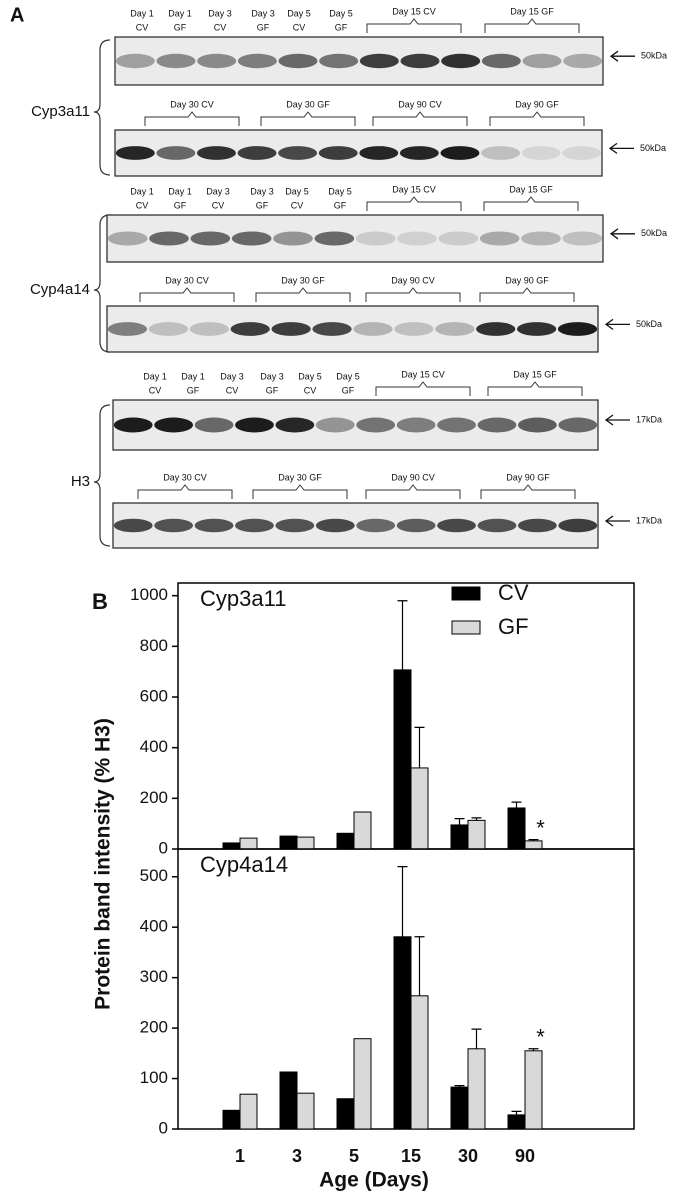 This screenshot has height=1199, width=683. What do you see at coordinates (525, 1156) in the screenshot?
I see `x-tick-label: 90` at bounding box center [525, 1156].